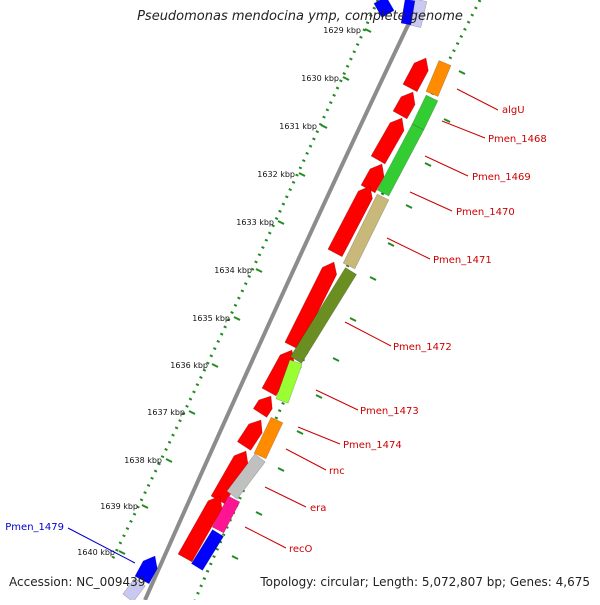  I want to click on kbp-tick-label: 1639 kbp, so click(119, 506).